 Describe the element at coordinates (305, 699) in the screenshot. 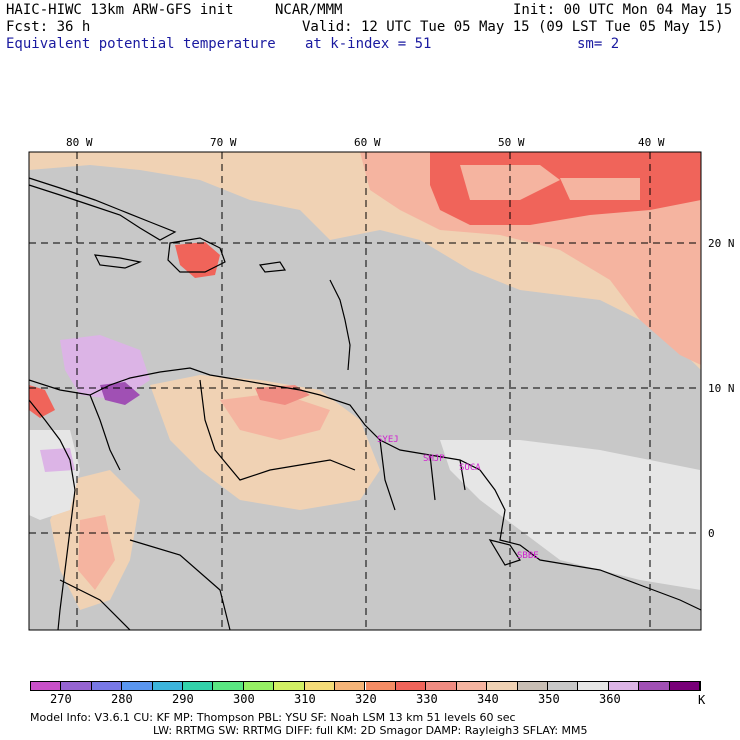

I see `colorbar-tick-label: 310` at that location.